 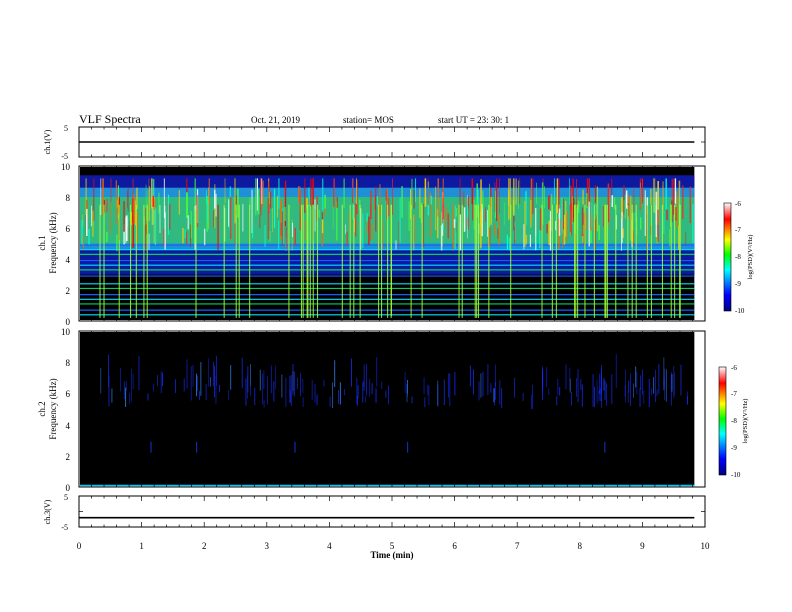 What do you see at coordinates (68, 291) in the screenshot?
I see `ch1-freq-tick-2: 2` at bounding box center [68, 291].